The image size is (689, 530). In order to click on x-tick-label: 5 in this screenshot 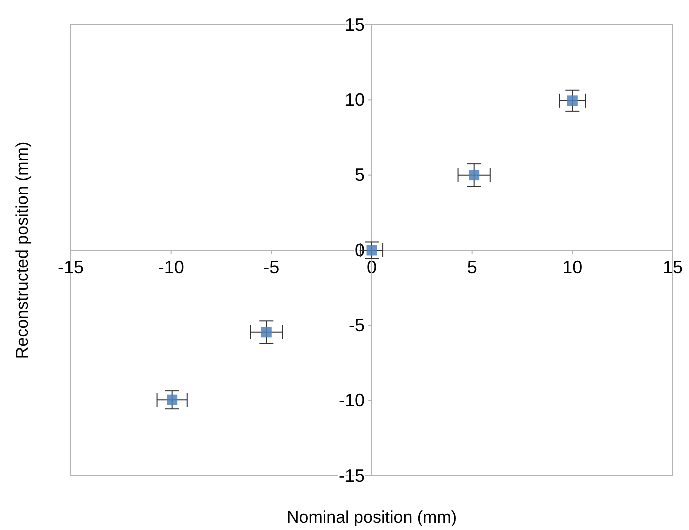, I will do `click(472, 268)`.